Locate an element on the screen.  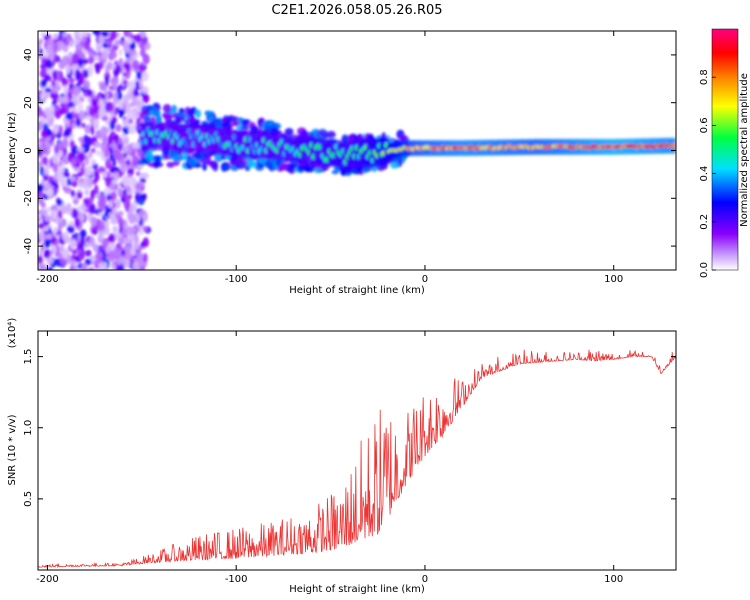
heatmap-ridge-cell is located at coordinates (673, 145).